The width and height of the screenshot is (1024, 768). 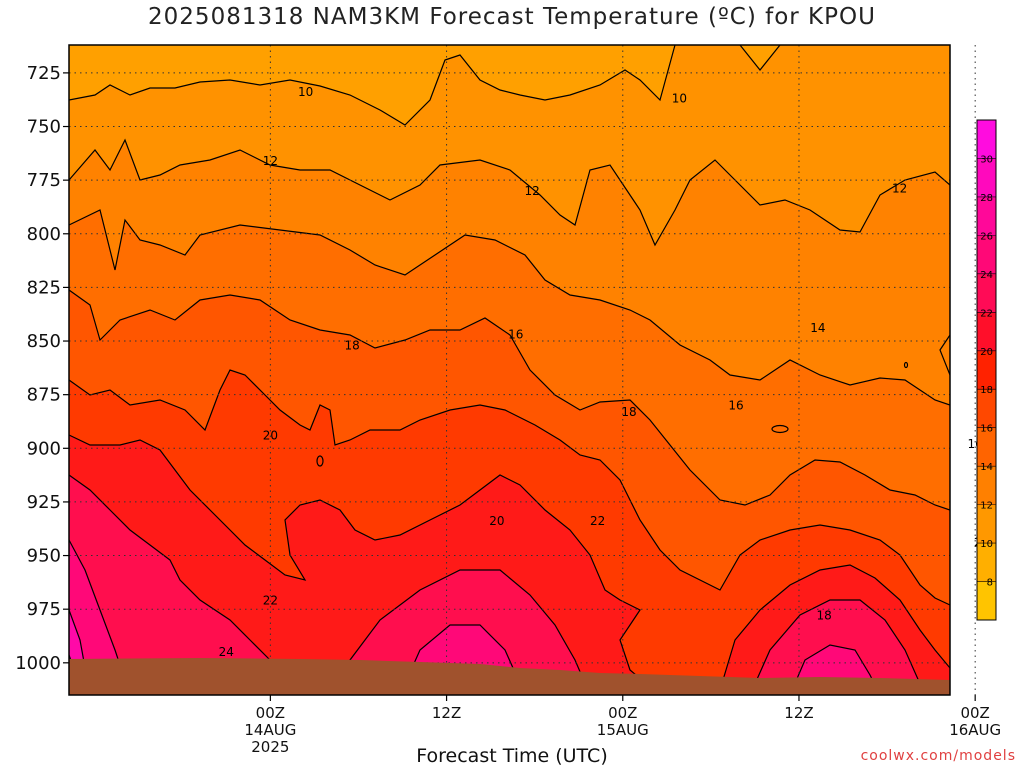 I want to click on y-tick-label: 975, so click(x=44, y=609).